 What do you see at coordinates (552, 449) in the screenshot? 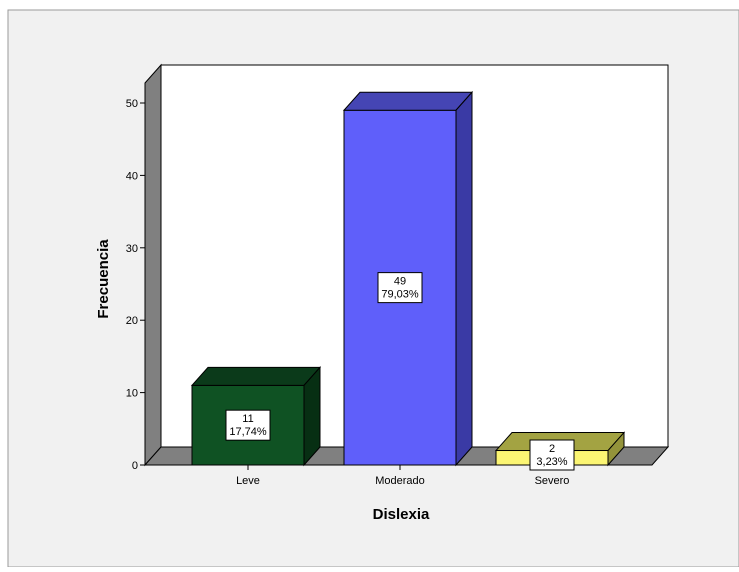
I see `data-label-count: 2` at bounding box center [552, 449].